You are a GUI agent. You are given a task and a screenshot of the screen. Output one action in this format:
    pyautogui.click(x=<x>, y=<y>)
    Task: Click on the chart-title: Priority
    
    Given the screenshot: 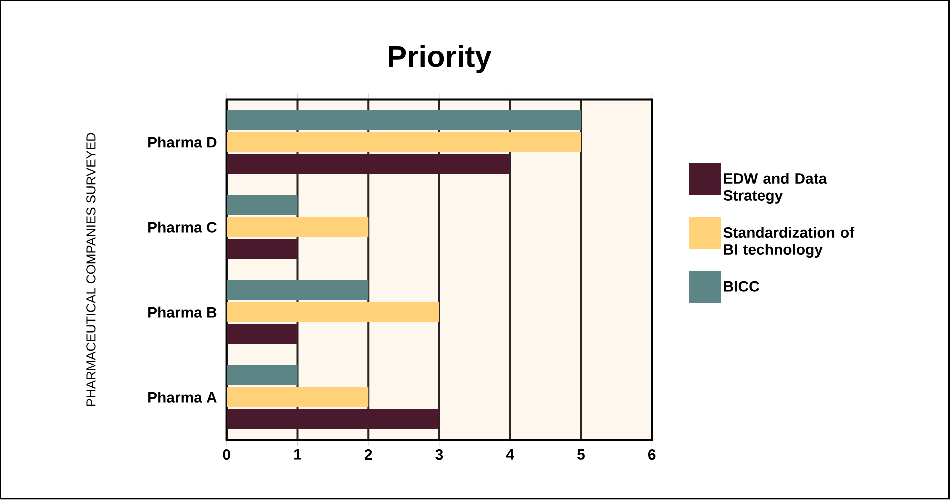 What is the action you would take?
    pyautogui.click(x=440, y=60)
    